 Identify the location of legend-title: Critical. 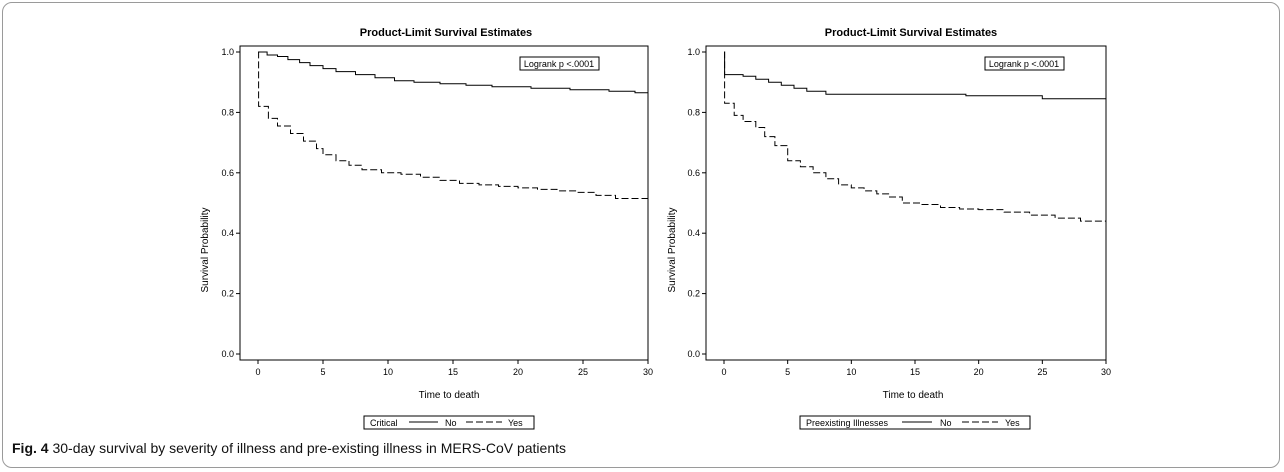
(384, 423).